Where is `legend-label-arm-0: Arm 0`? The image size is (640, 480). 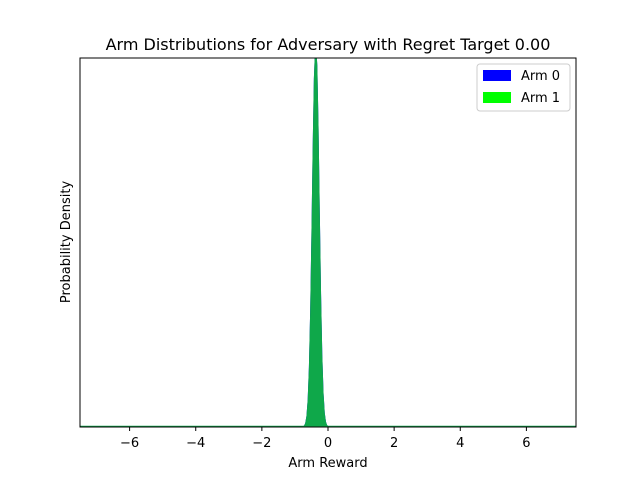
legend-label-arm-0: Arm 0 is located at coordinates (540, 76).